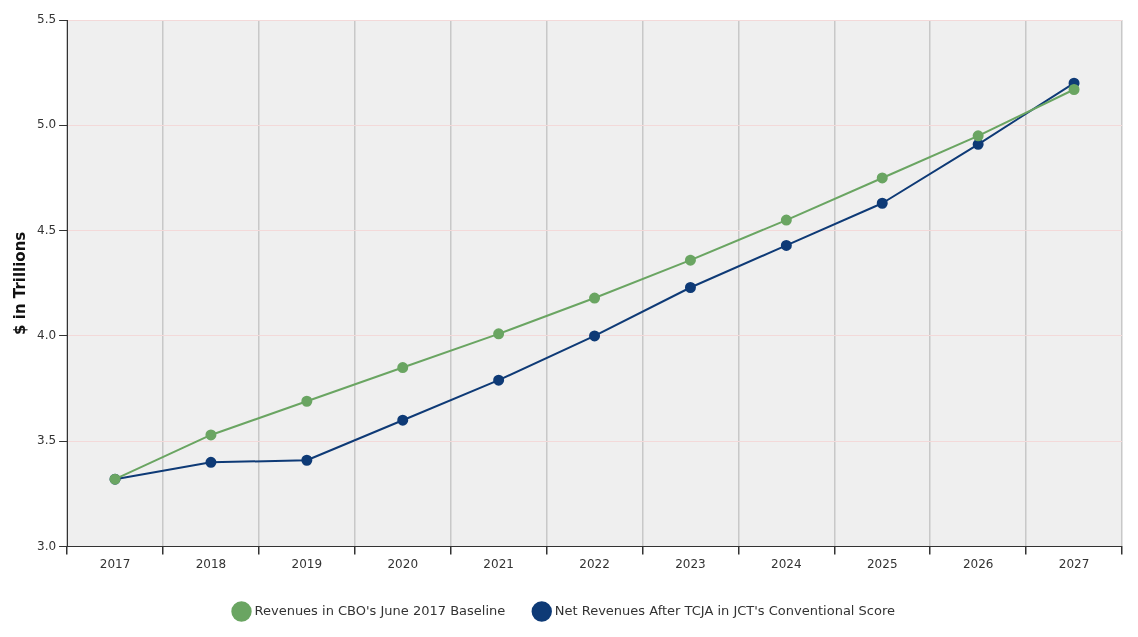 This screenshot has height=637, width=1138. What do you see at coordinates (46, 545) in the screenshot?
I see `y-tick-label: 3.0` at bounding box center [46, 545].